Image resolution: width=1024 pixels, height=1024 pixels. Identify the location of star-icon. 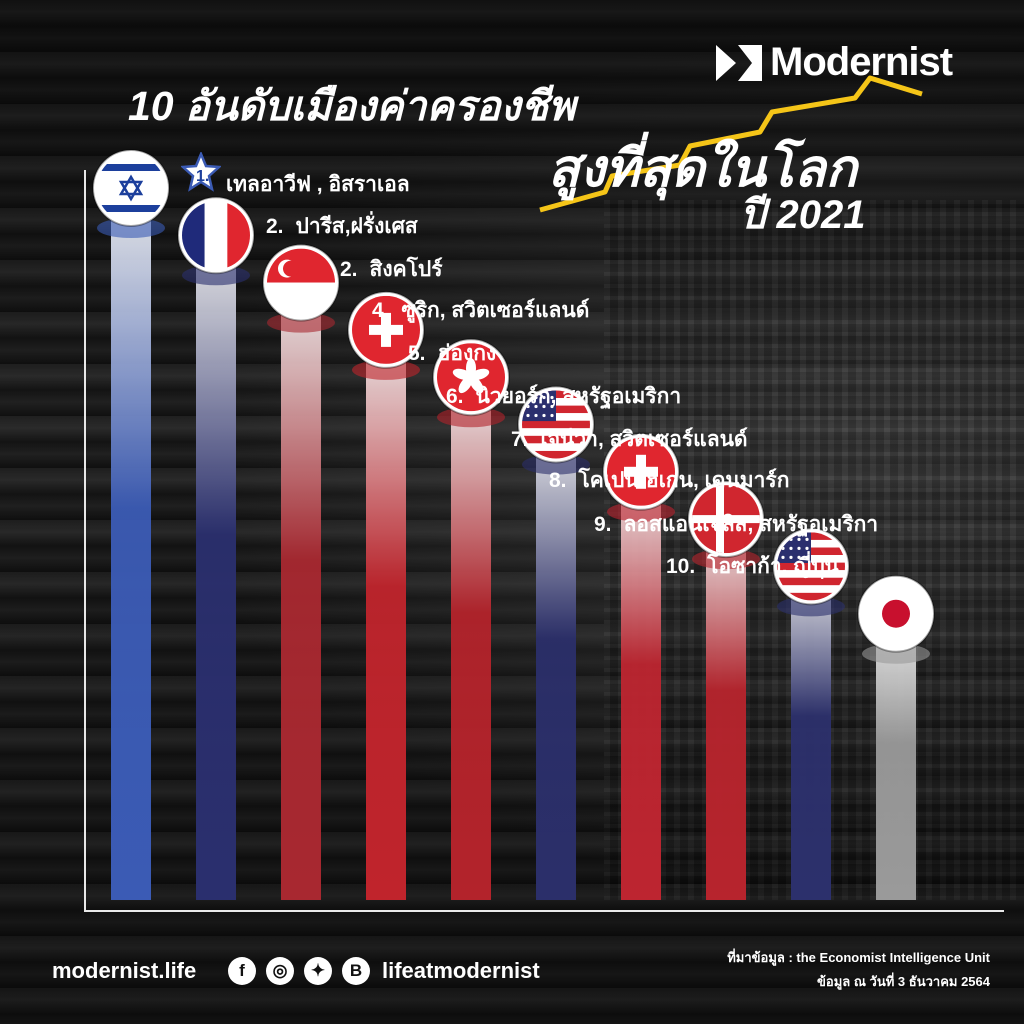
(201, 172).